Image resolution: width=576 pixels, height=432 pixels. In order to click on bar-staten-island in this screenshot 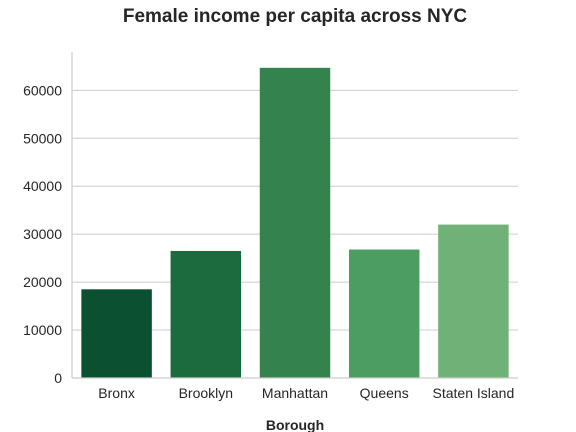, I will do `click(473, 301)`.